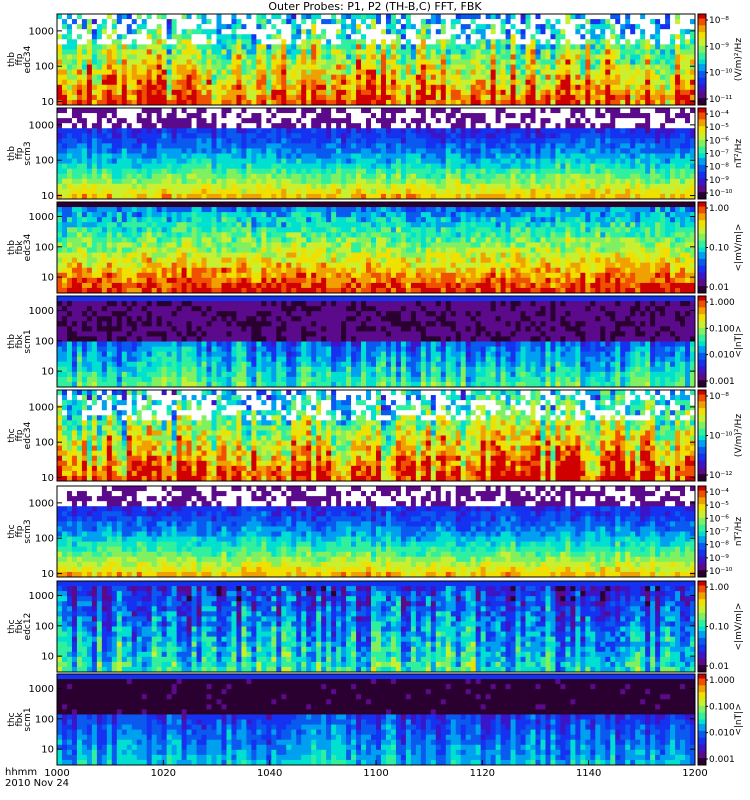 Image resolution: width=750 pixels, height=800 pixels. Describe the element at coordinates (37, 783) in the screenshot. I see `date-label: 2010 Nov 24` at that location.